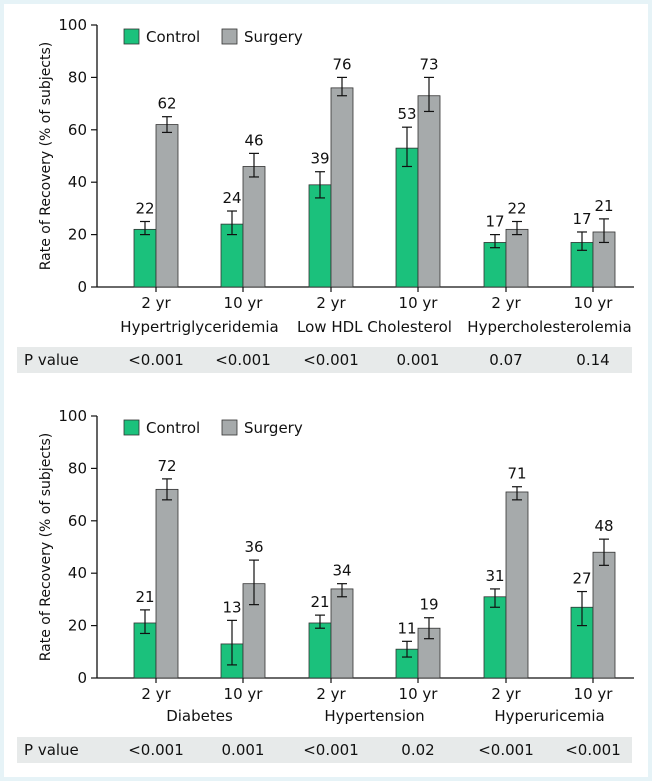  I want to click on data-label-control: 24, so click(231, 198).